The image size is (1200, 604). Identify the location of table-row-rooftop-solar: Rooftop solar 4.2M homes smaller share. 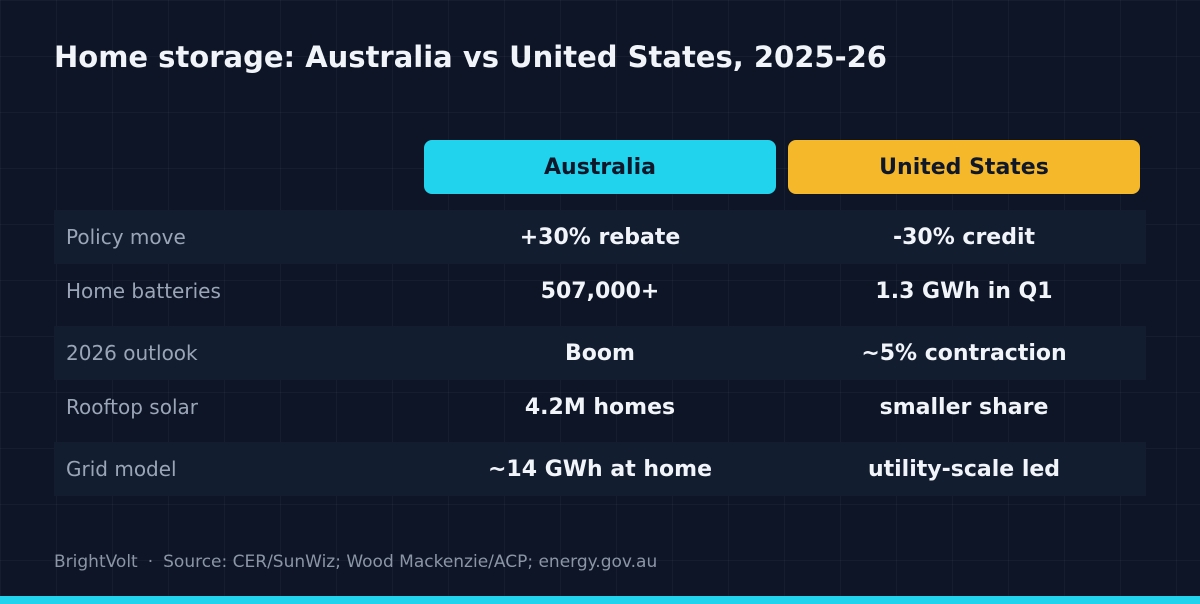
(600, 411).